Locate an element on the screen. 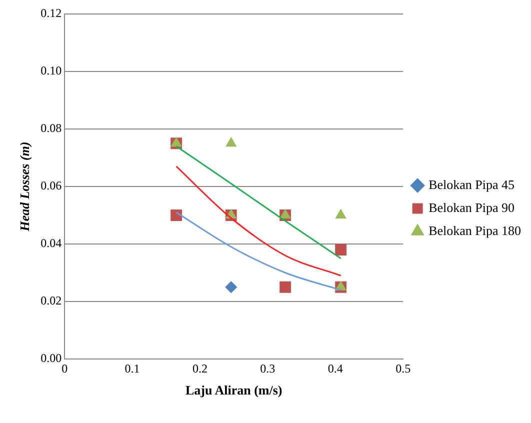 The image size is (531, 423). x-tick-label: 0 is located at coordinates (65, 368).